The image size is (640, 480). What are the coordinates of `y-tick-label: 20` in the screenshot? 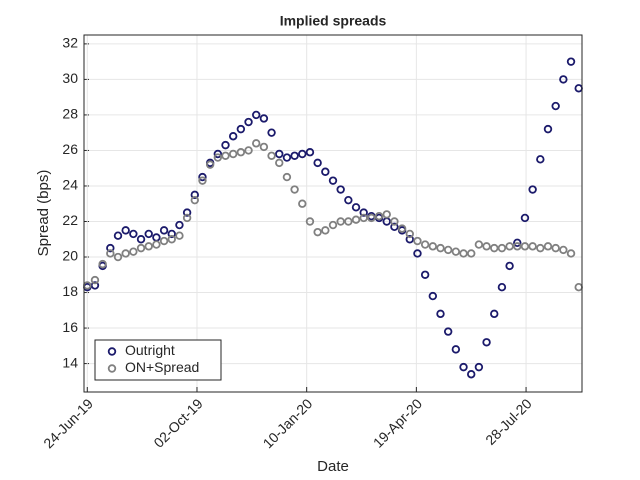 It's located at (70, 256).